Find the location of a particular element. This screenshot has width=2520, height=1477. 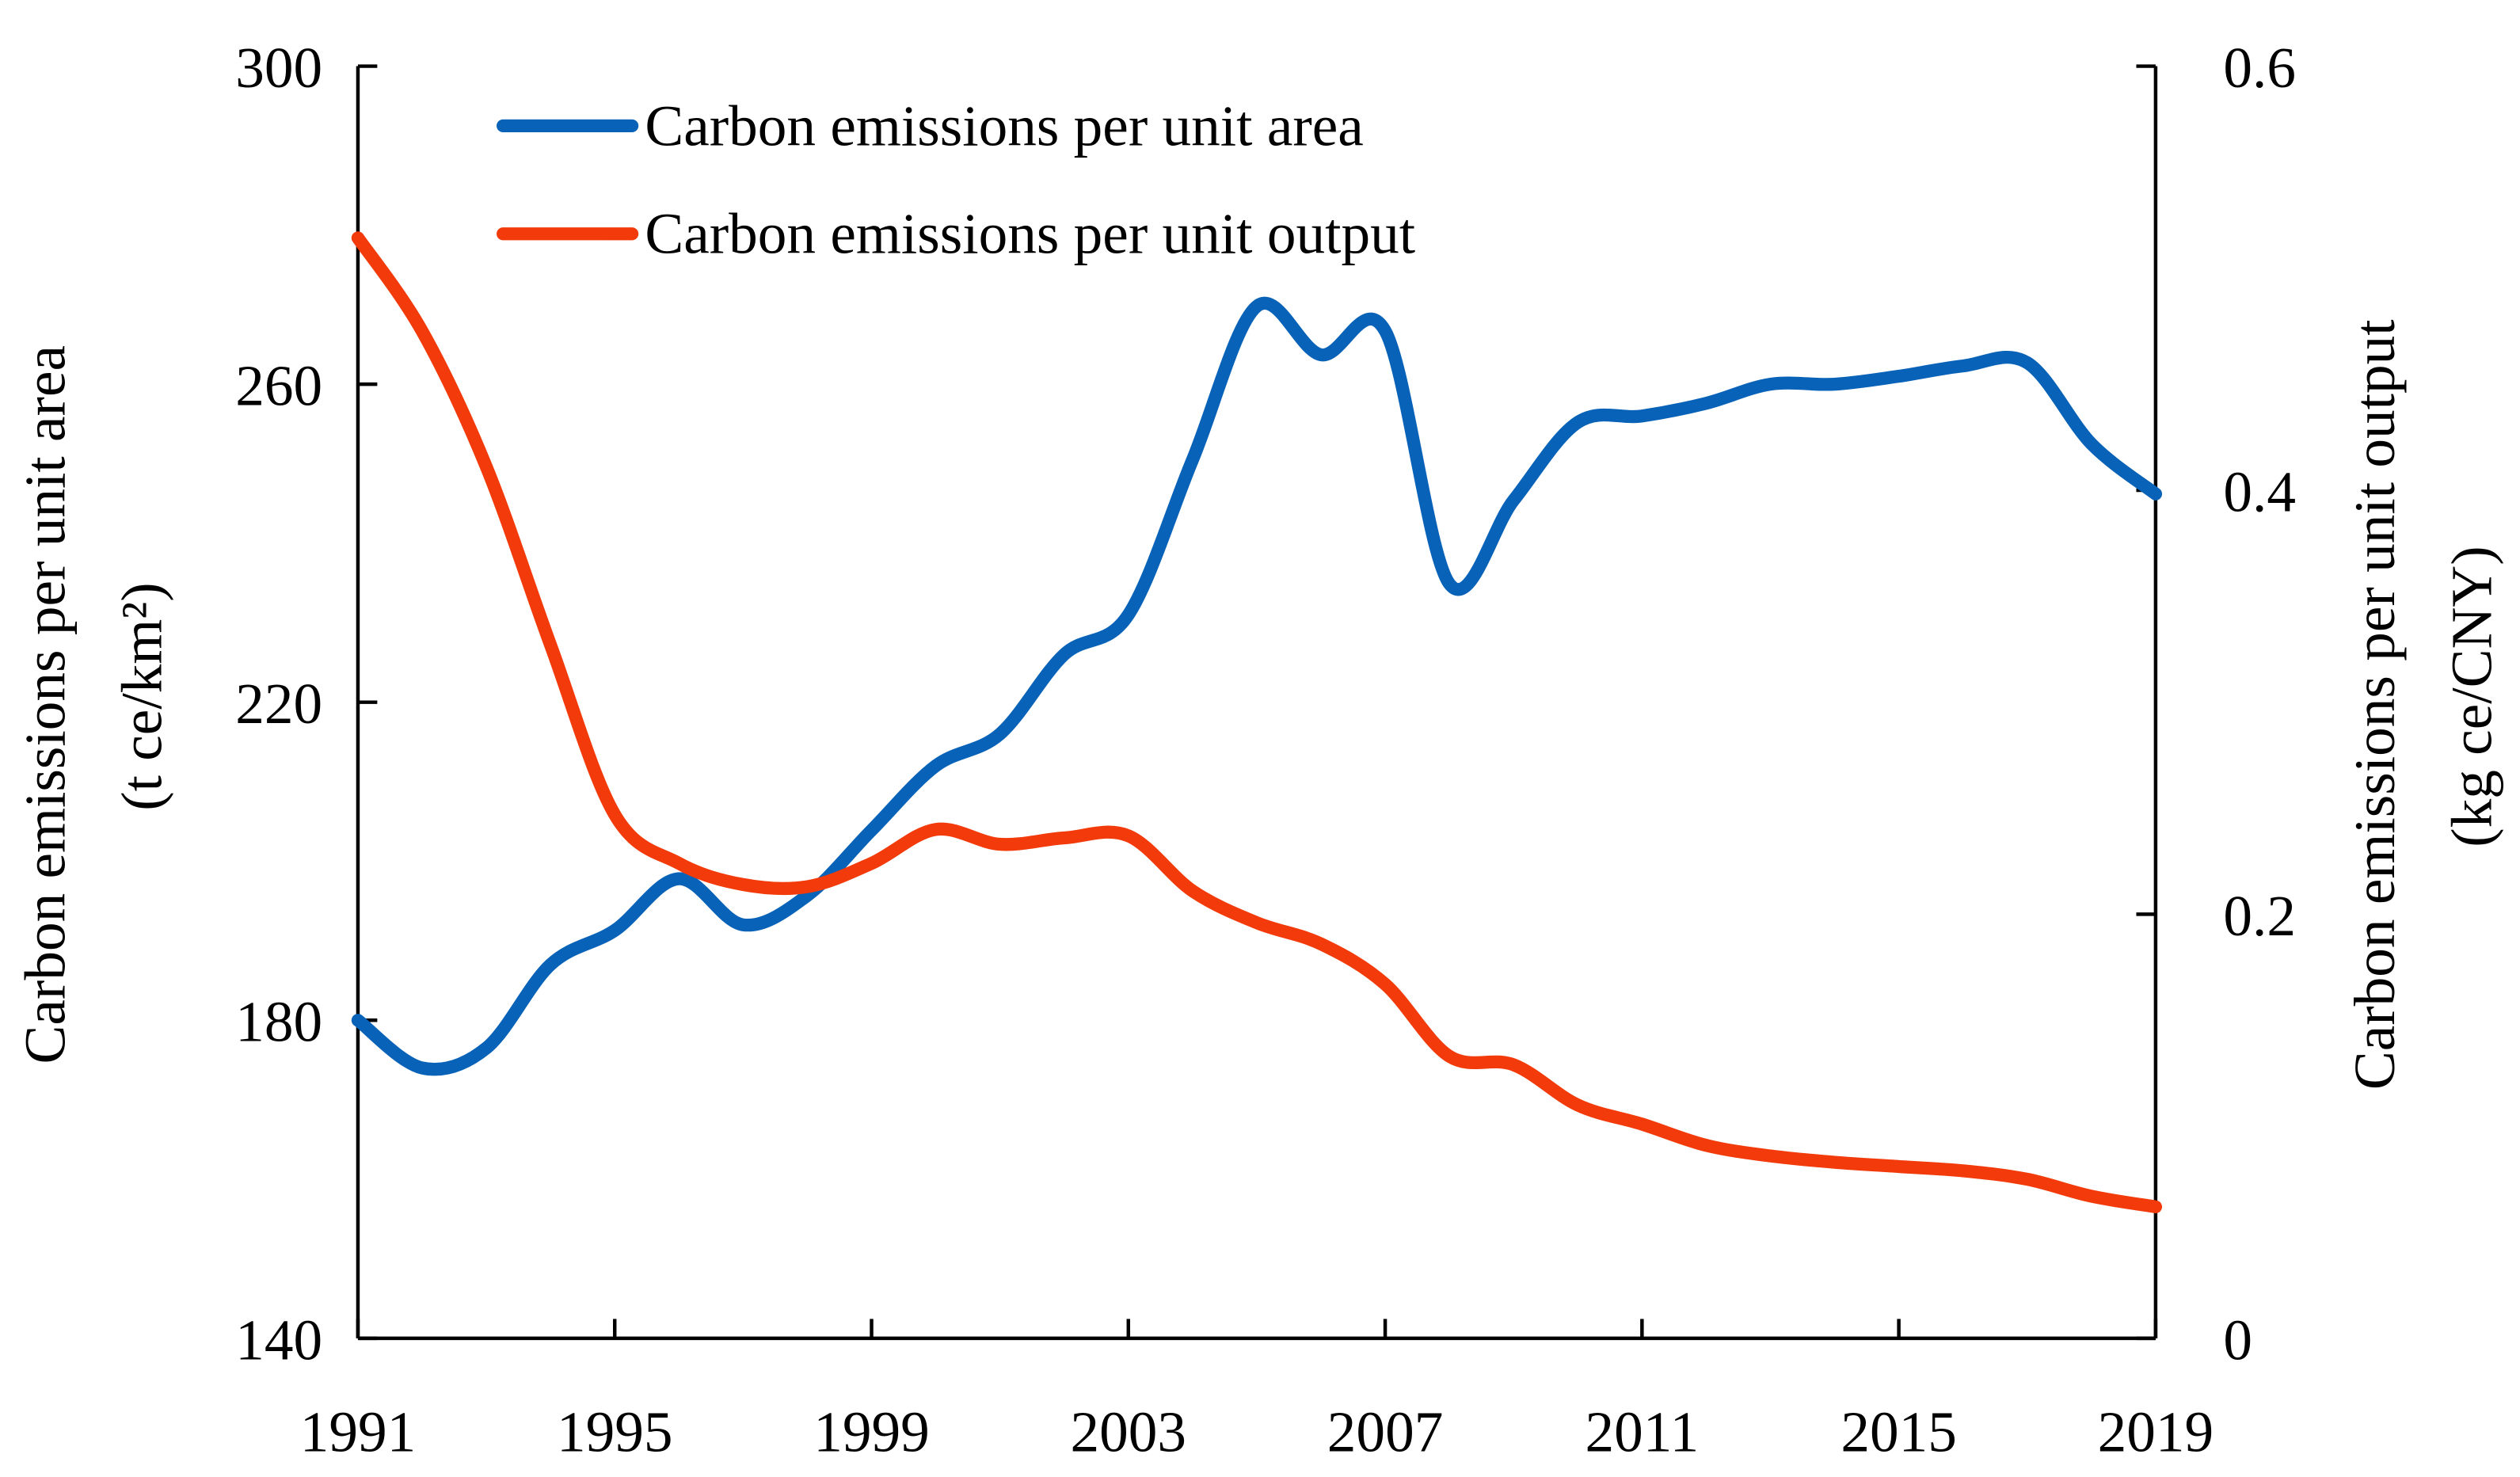

x-tick-label: 2011 is located at coordinates (1642, 1431).